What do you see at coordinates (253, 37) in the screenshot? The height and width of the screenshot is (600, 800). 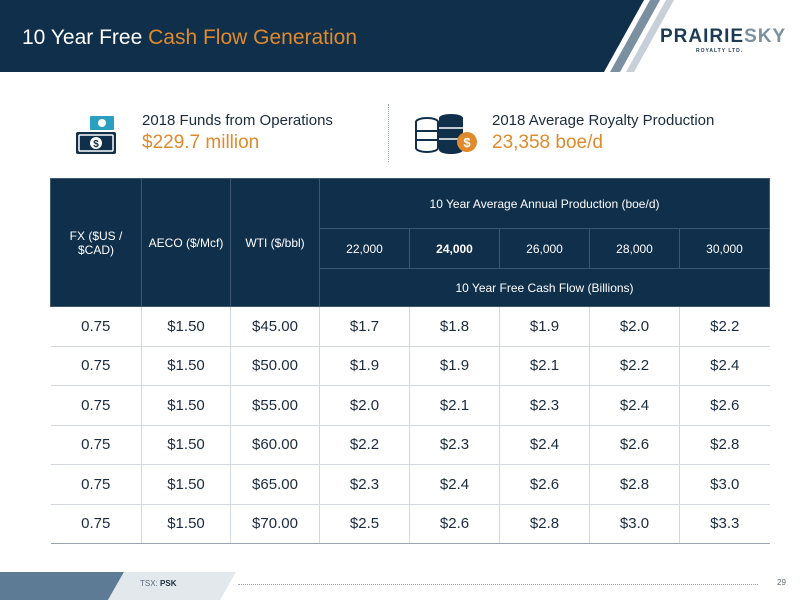 I see `title-accent-text: Cash Flow Generation` at bounding box center [253, 37].